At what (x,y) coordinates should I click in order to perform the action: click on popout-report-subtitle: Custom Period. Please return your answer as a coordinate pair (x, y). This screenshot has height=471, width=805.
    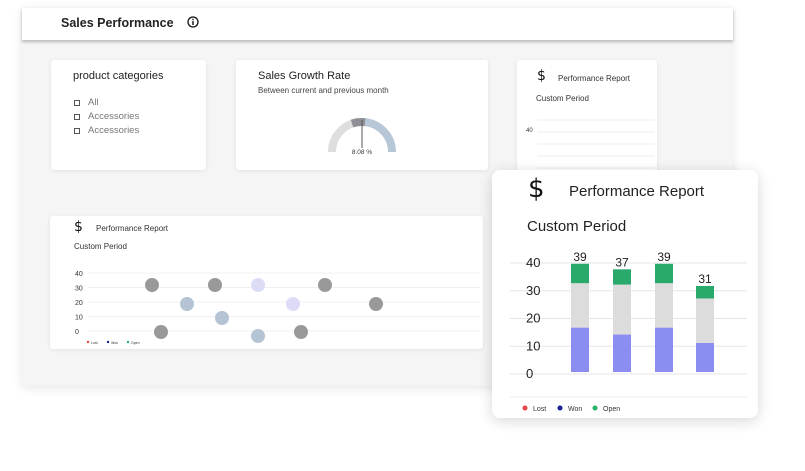
    Looking at the image, I should click on (577, 226).